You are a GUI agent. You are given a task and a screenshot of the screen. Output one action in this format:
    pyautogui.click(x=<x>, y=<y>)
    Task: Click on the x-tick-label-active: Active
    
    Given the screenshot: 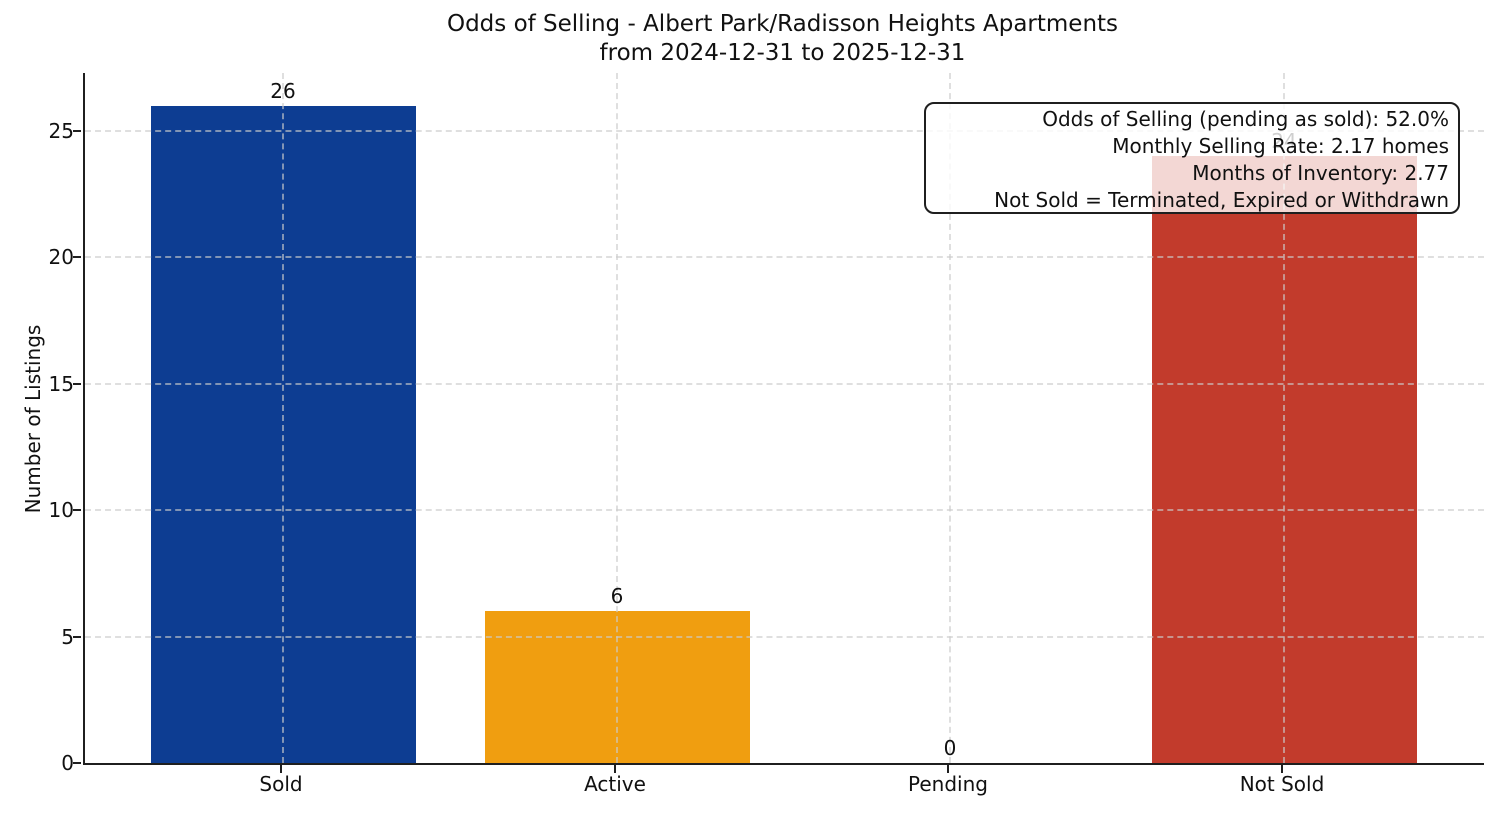 What is the action you would take?
    pyautogui.click(x=615, y=784)
    